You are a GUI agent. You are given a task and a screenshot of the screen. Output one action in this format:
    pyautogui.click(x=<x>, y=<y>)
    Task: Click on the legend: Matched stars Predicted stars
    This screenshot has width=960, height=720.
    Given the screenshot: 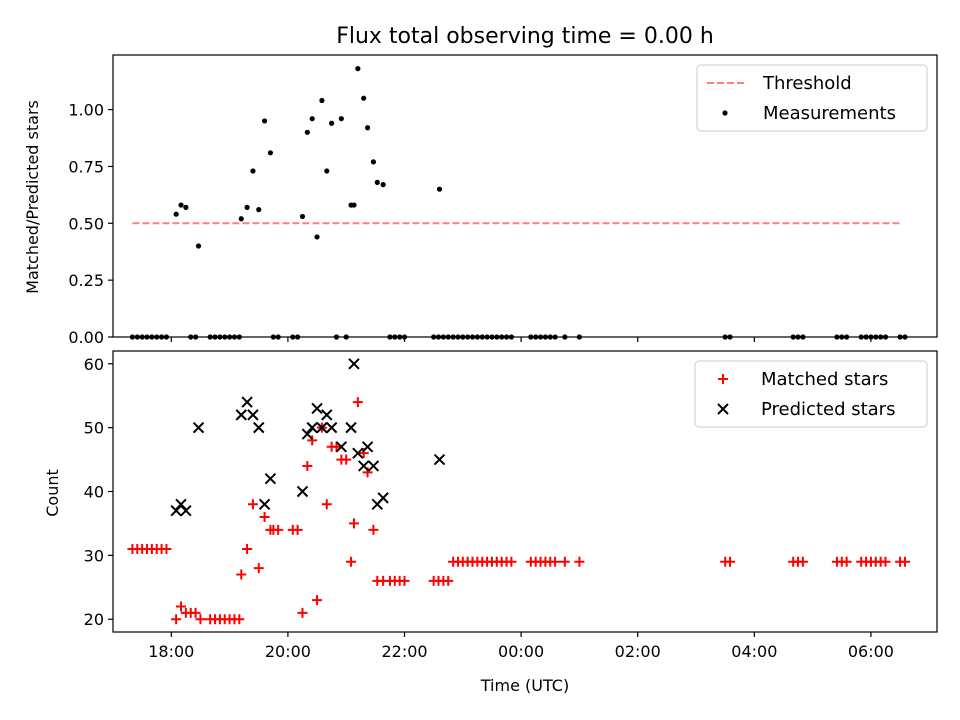 What is the action you would take?
    pyautogui.click(x=811, y=394)
    